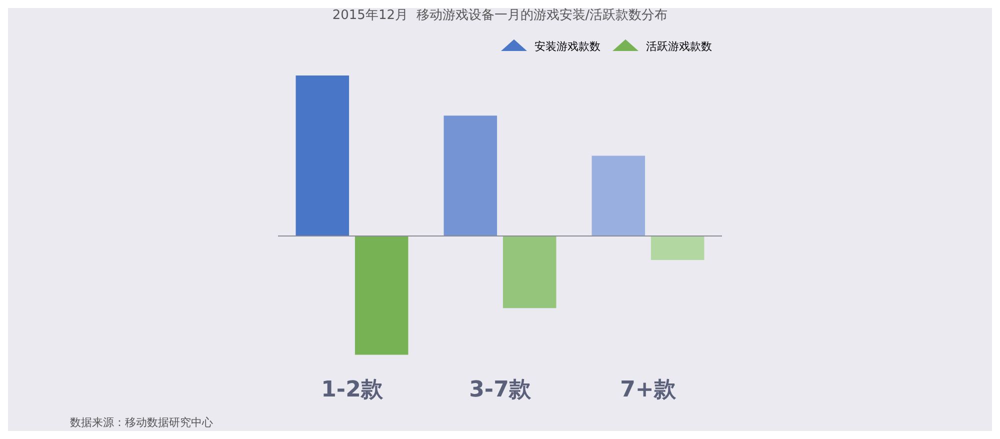 The image size is (1000, 439). Describe the element at coordinates (567, 46) in the screenshot. I see `legend-label: 安装游戏款数` at that location.